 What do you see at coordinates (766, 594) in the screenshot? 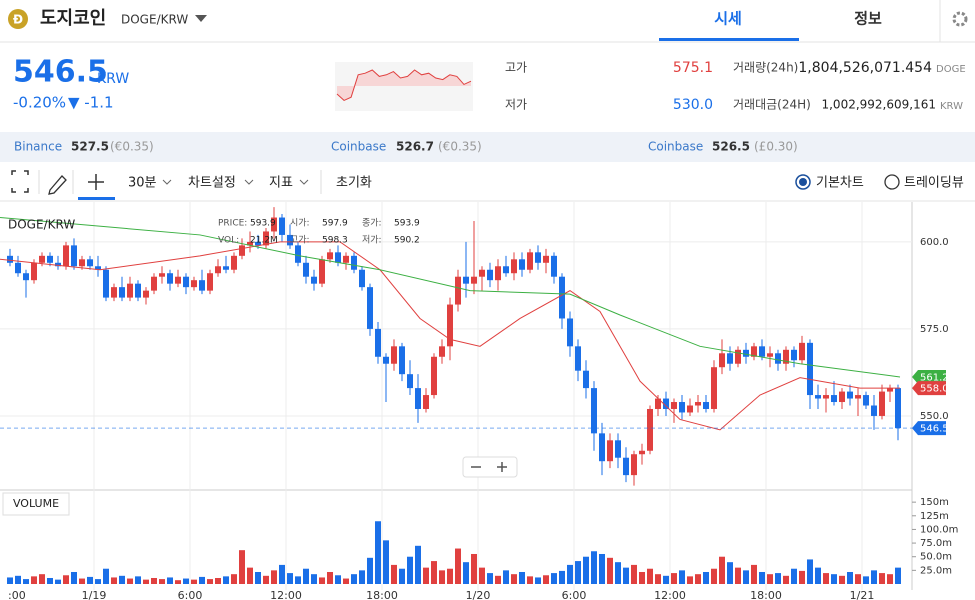
I see `x-tick-label: 18:00` at bounding box center [766, 594].